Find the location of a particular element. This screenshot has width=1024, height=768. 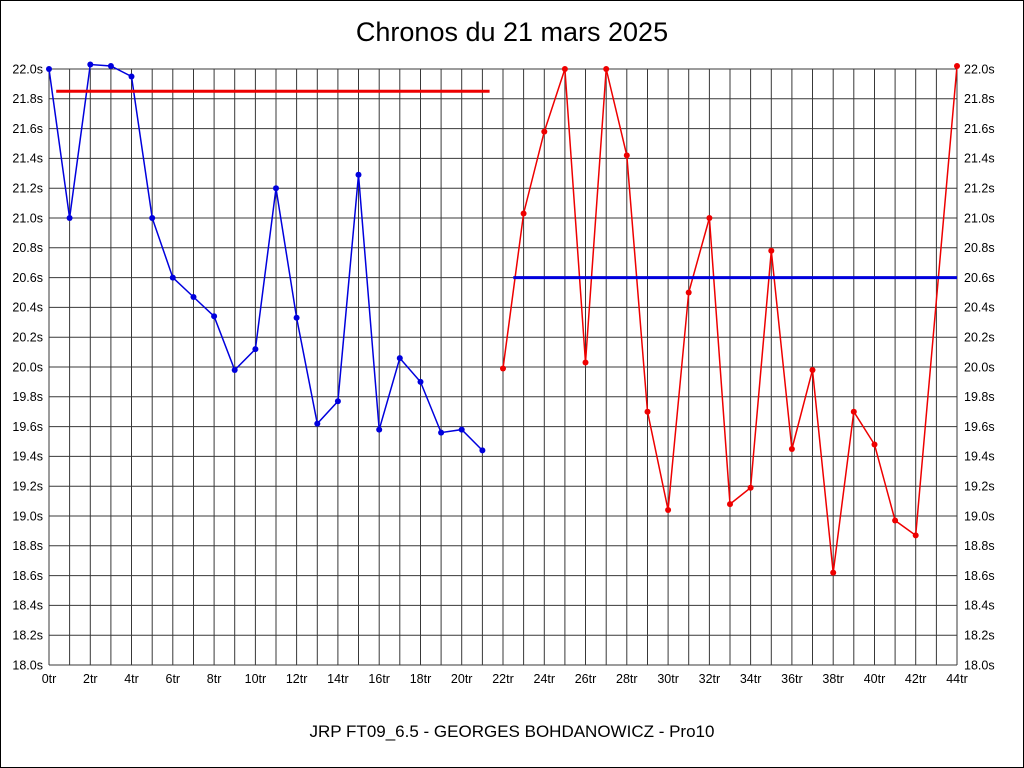

y-tick-label-right: 19.8s is located at coordinates (979, 397).